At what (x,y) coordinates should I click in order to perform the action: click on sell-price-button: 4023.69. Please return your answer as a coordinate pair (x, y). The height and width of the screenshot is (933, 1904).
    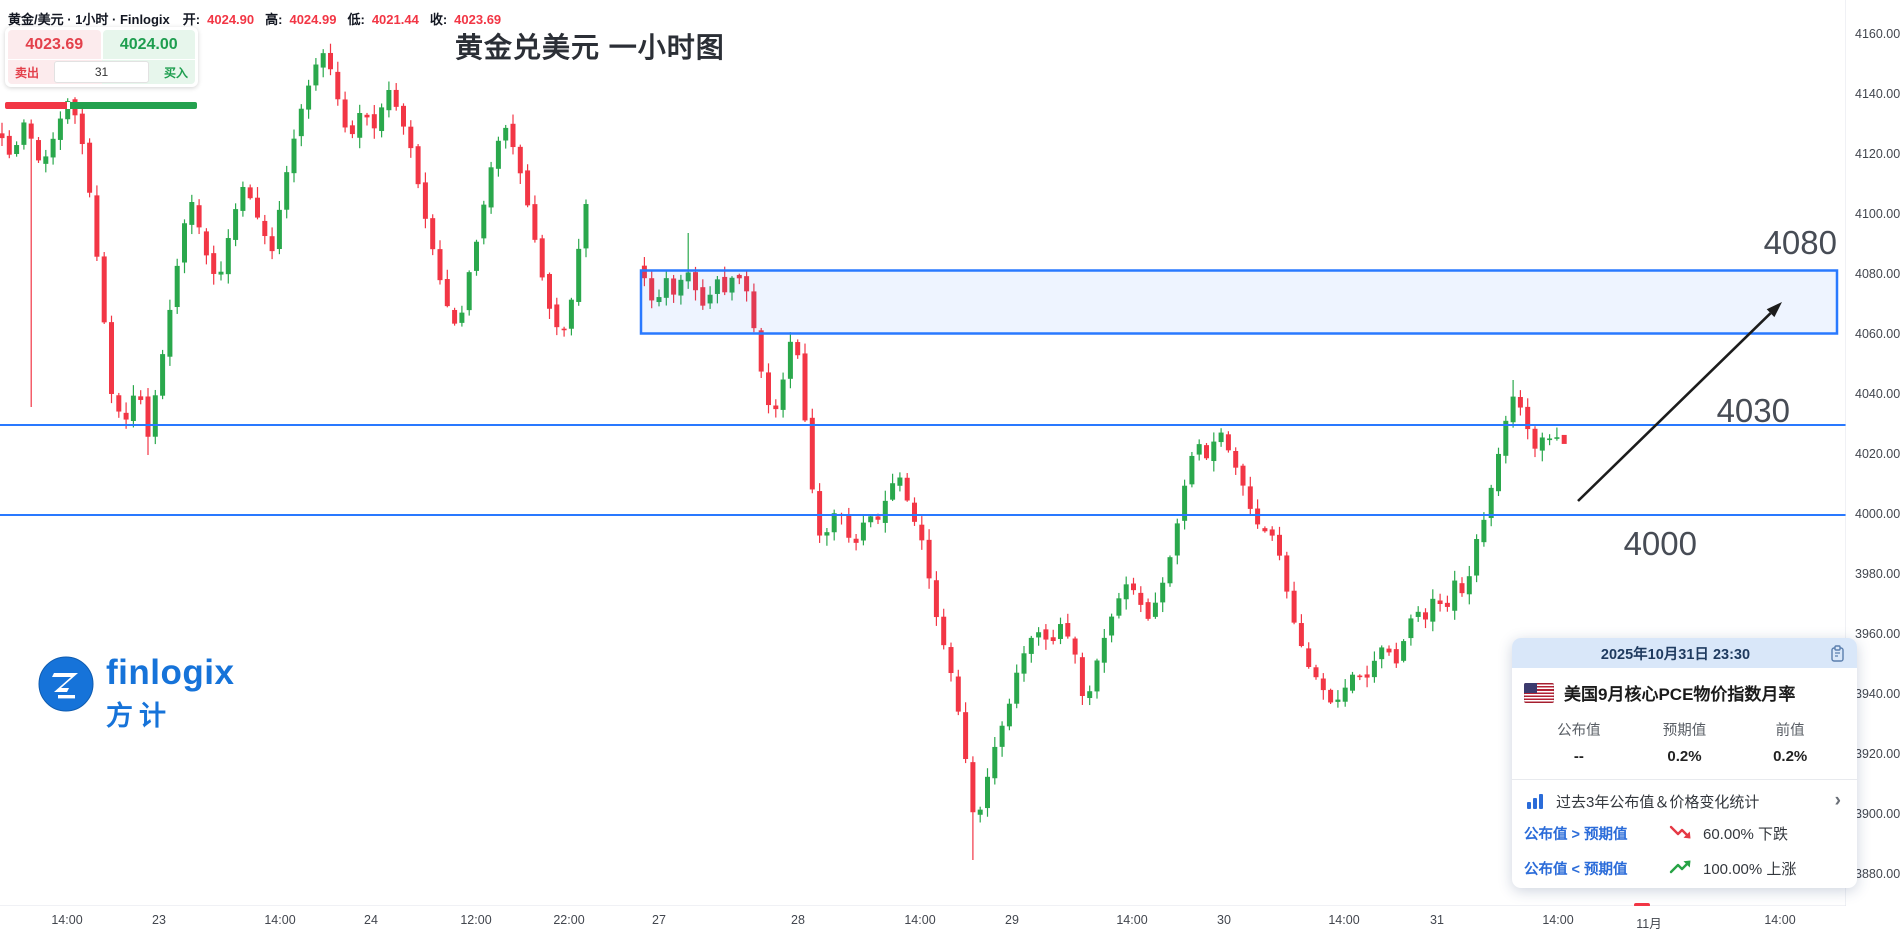
    Looking at the image, I should click on (54, 44).